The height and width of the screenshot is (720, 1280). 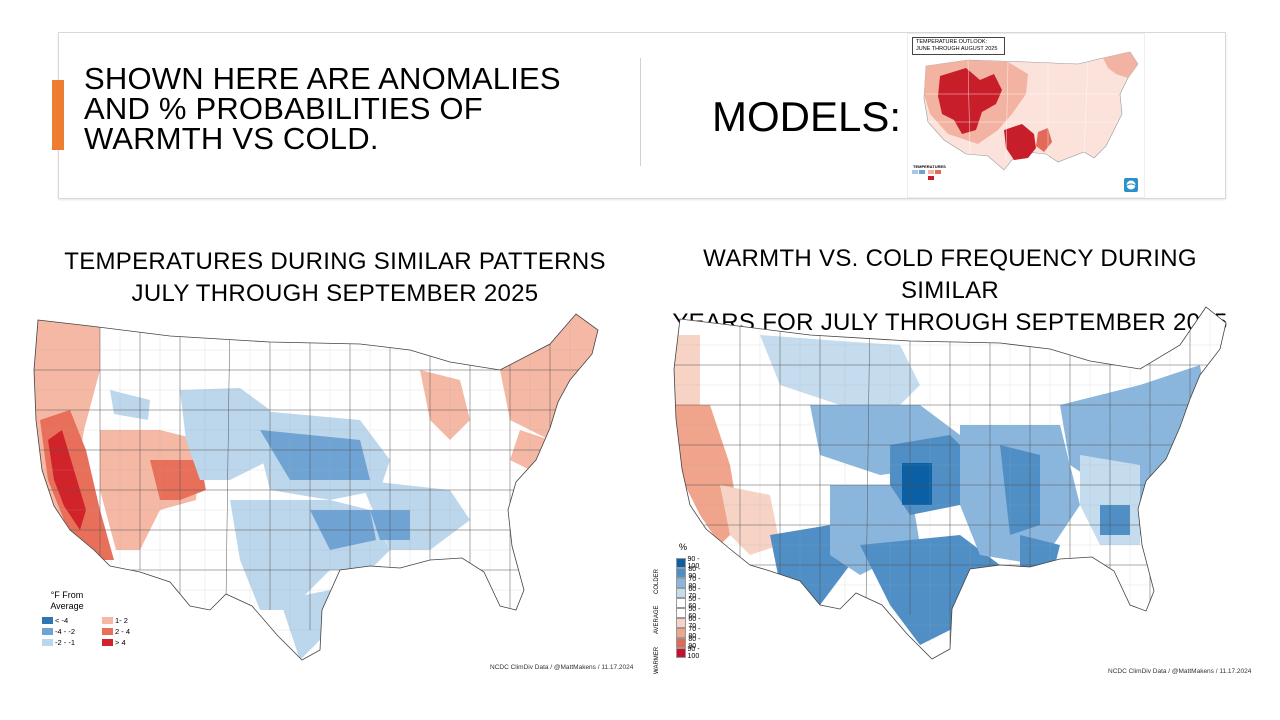 What do you see at coordinates (750, 520) in the screenshot?
I see `southwest-light-warm-region` at bounding box center [750, 520].